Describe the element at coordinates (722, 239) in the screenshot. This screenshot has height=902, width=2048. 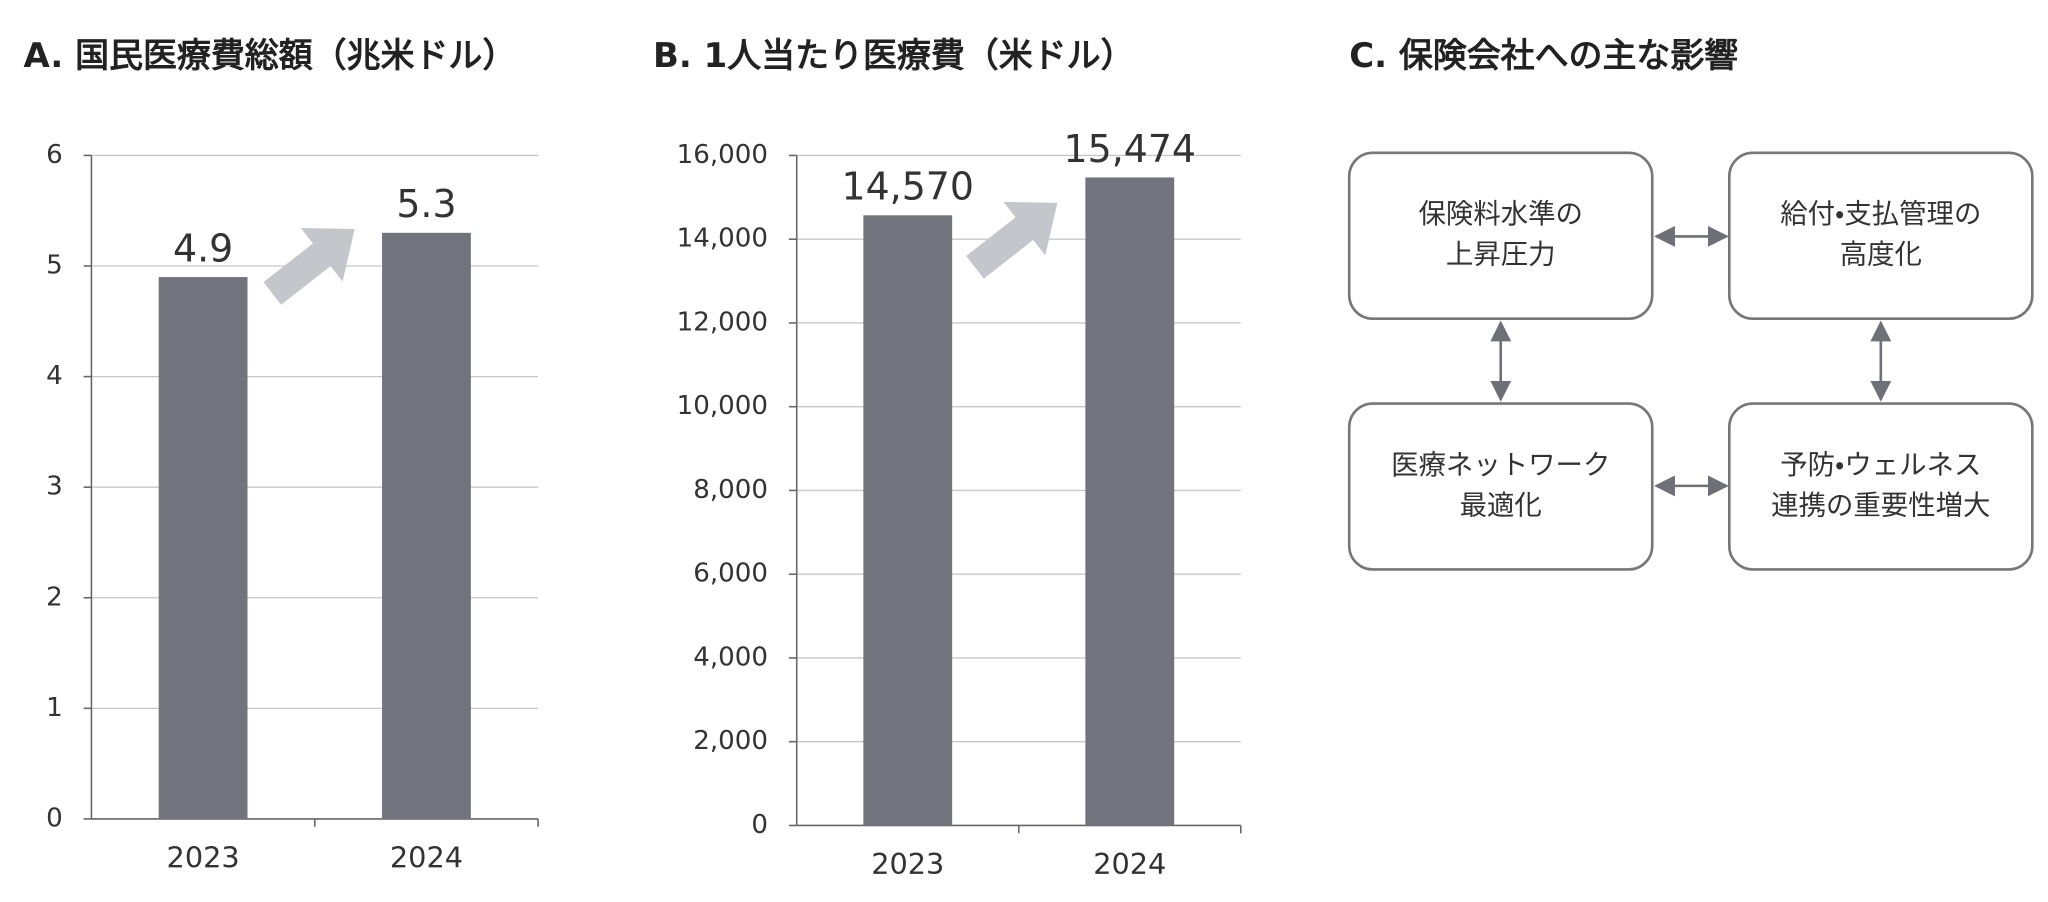
I see `y-tick-label: 14,000` at that location.